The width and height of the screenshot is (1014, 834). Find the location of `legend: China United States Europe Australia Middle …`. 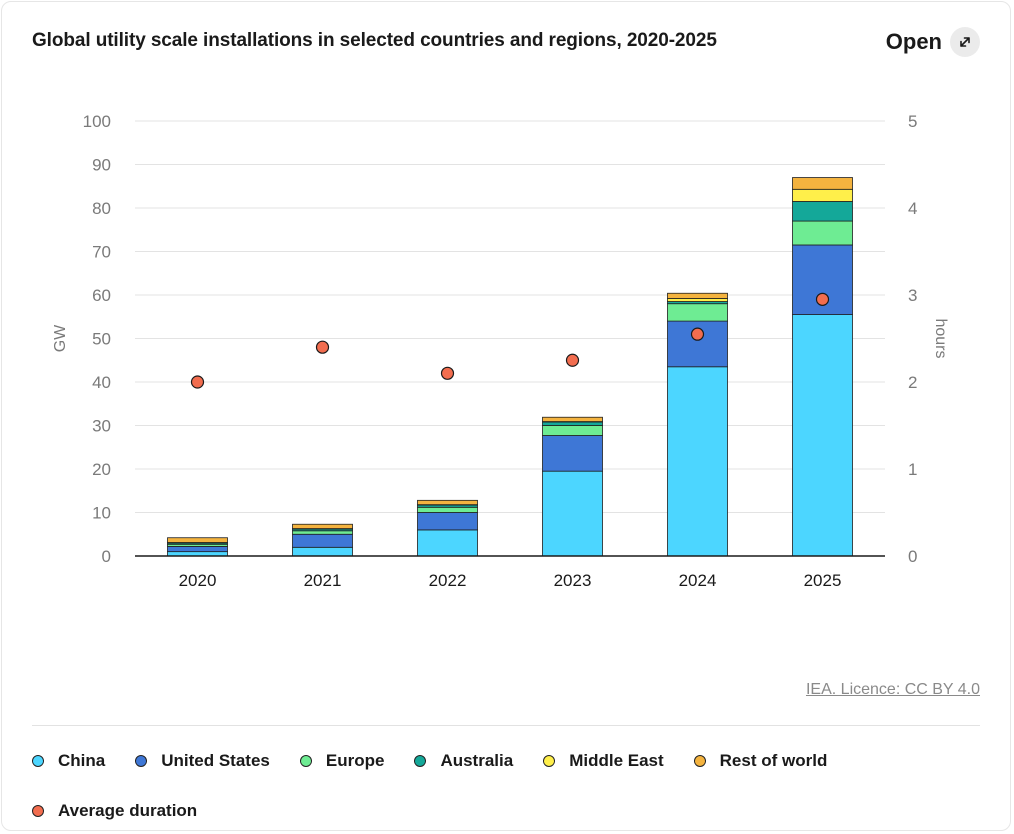

legend: China United States Europe Australia Middle … is located at coordinates (482, 786).